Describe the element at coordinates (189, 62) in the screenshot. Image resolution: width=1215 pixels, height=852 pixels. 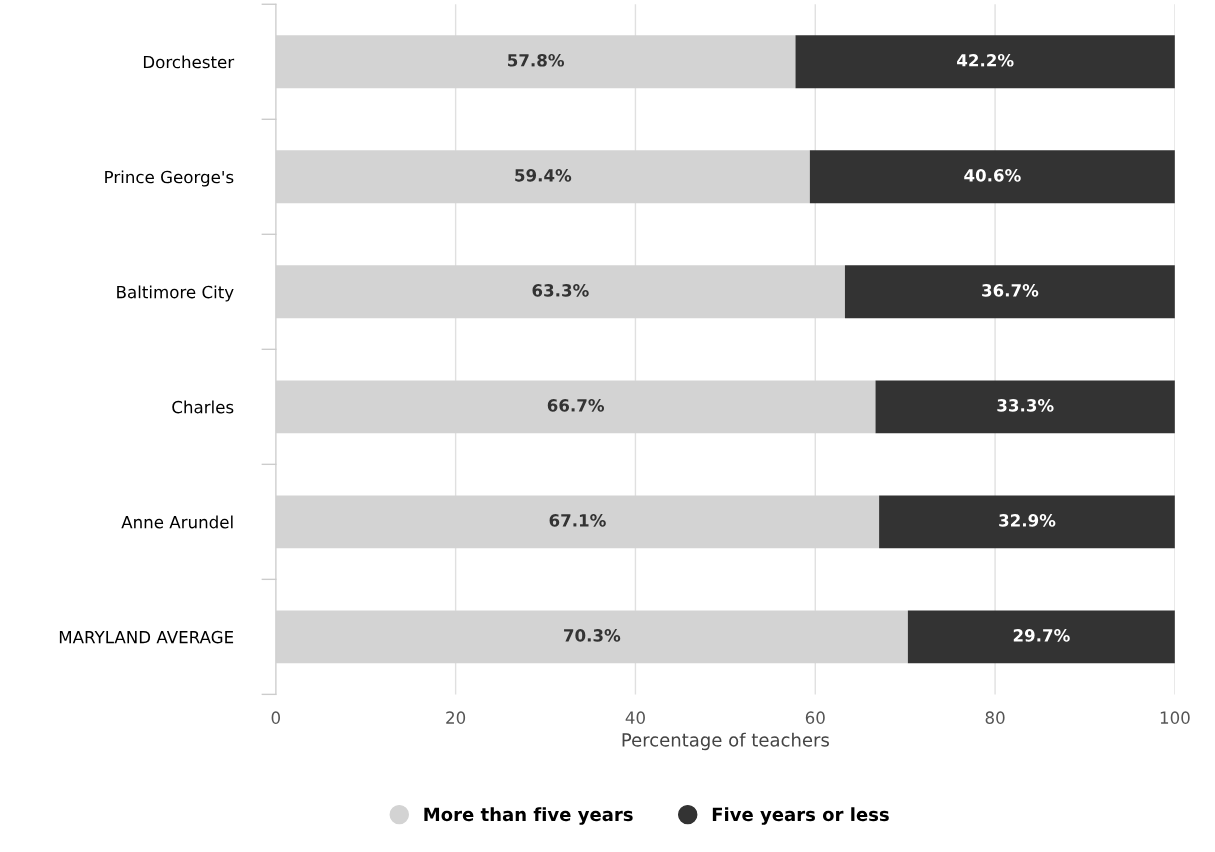
I see `y-tick-label: Dorchester` at that location.